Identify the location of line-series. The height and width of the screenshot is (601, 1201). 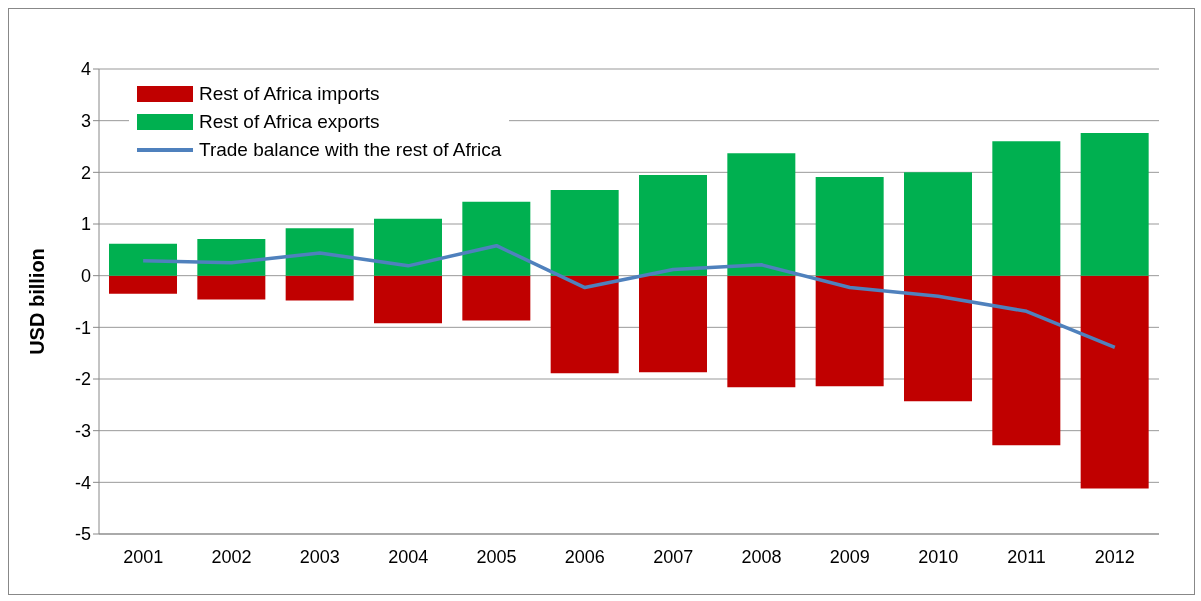
(629, 296).